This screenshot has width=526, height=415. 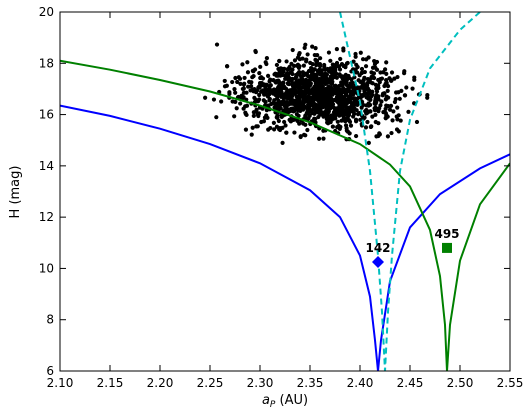 I want to click on x-axis-label: aP (AU), so click(x=285, y=401).